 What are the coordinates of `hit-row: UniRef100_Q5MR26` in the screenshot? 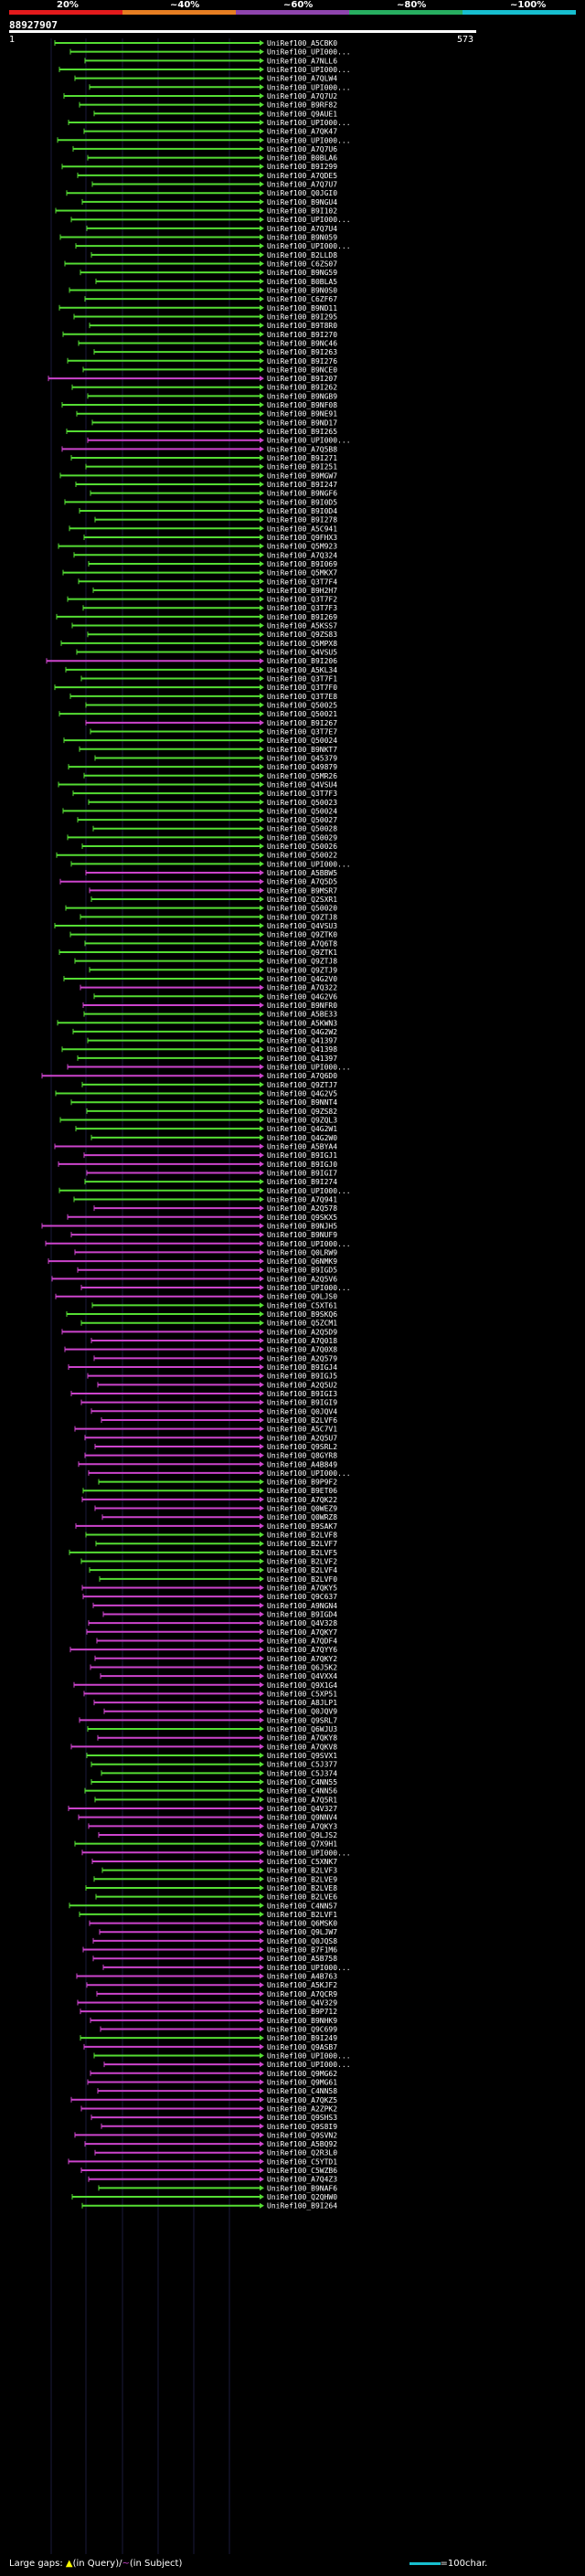 It's located at (210, 776).